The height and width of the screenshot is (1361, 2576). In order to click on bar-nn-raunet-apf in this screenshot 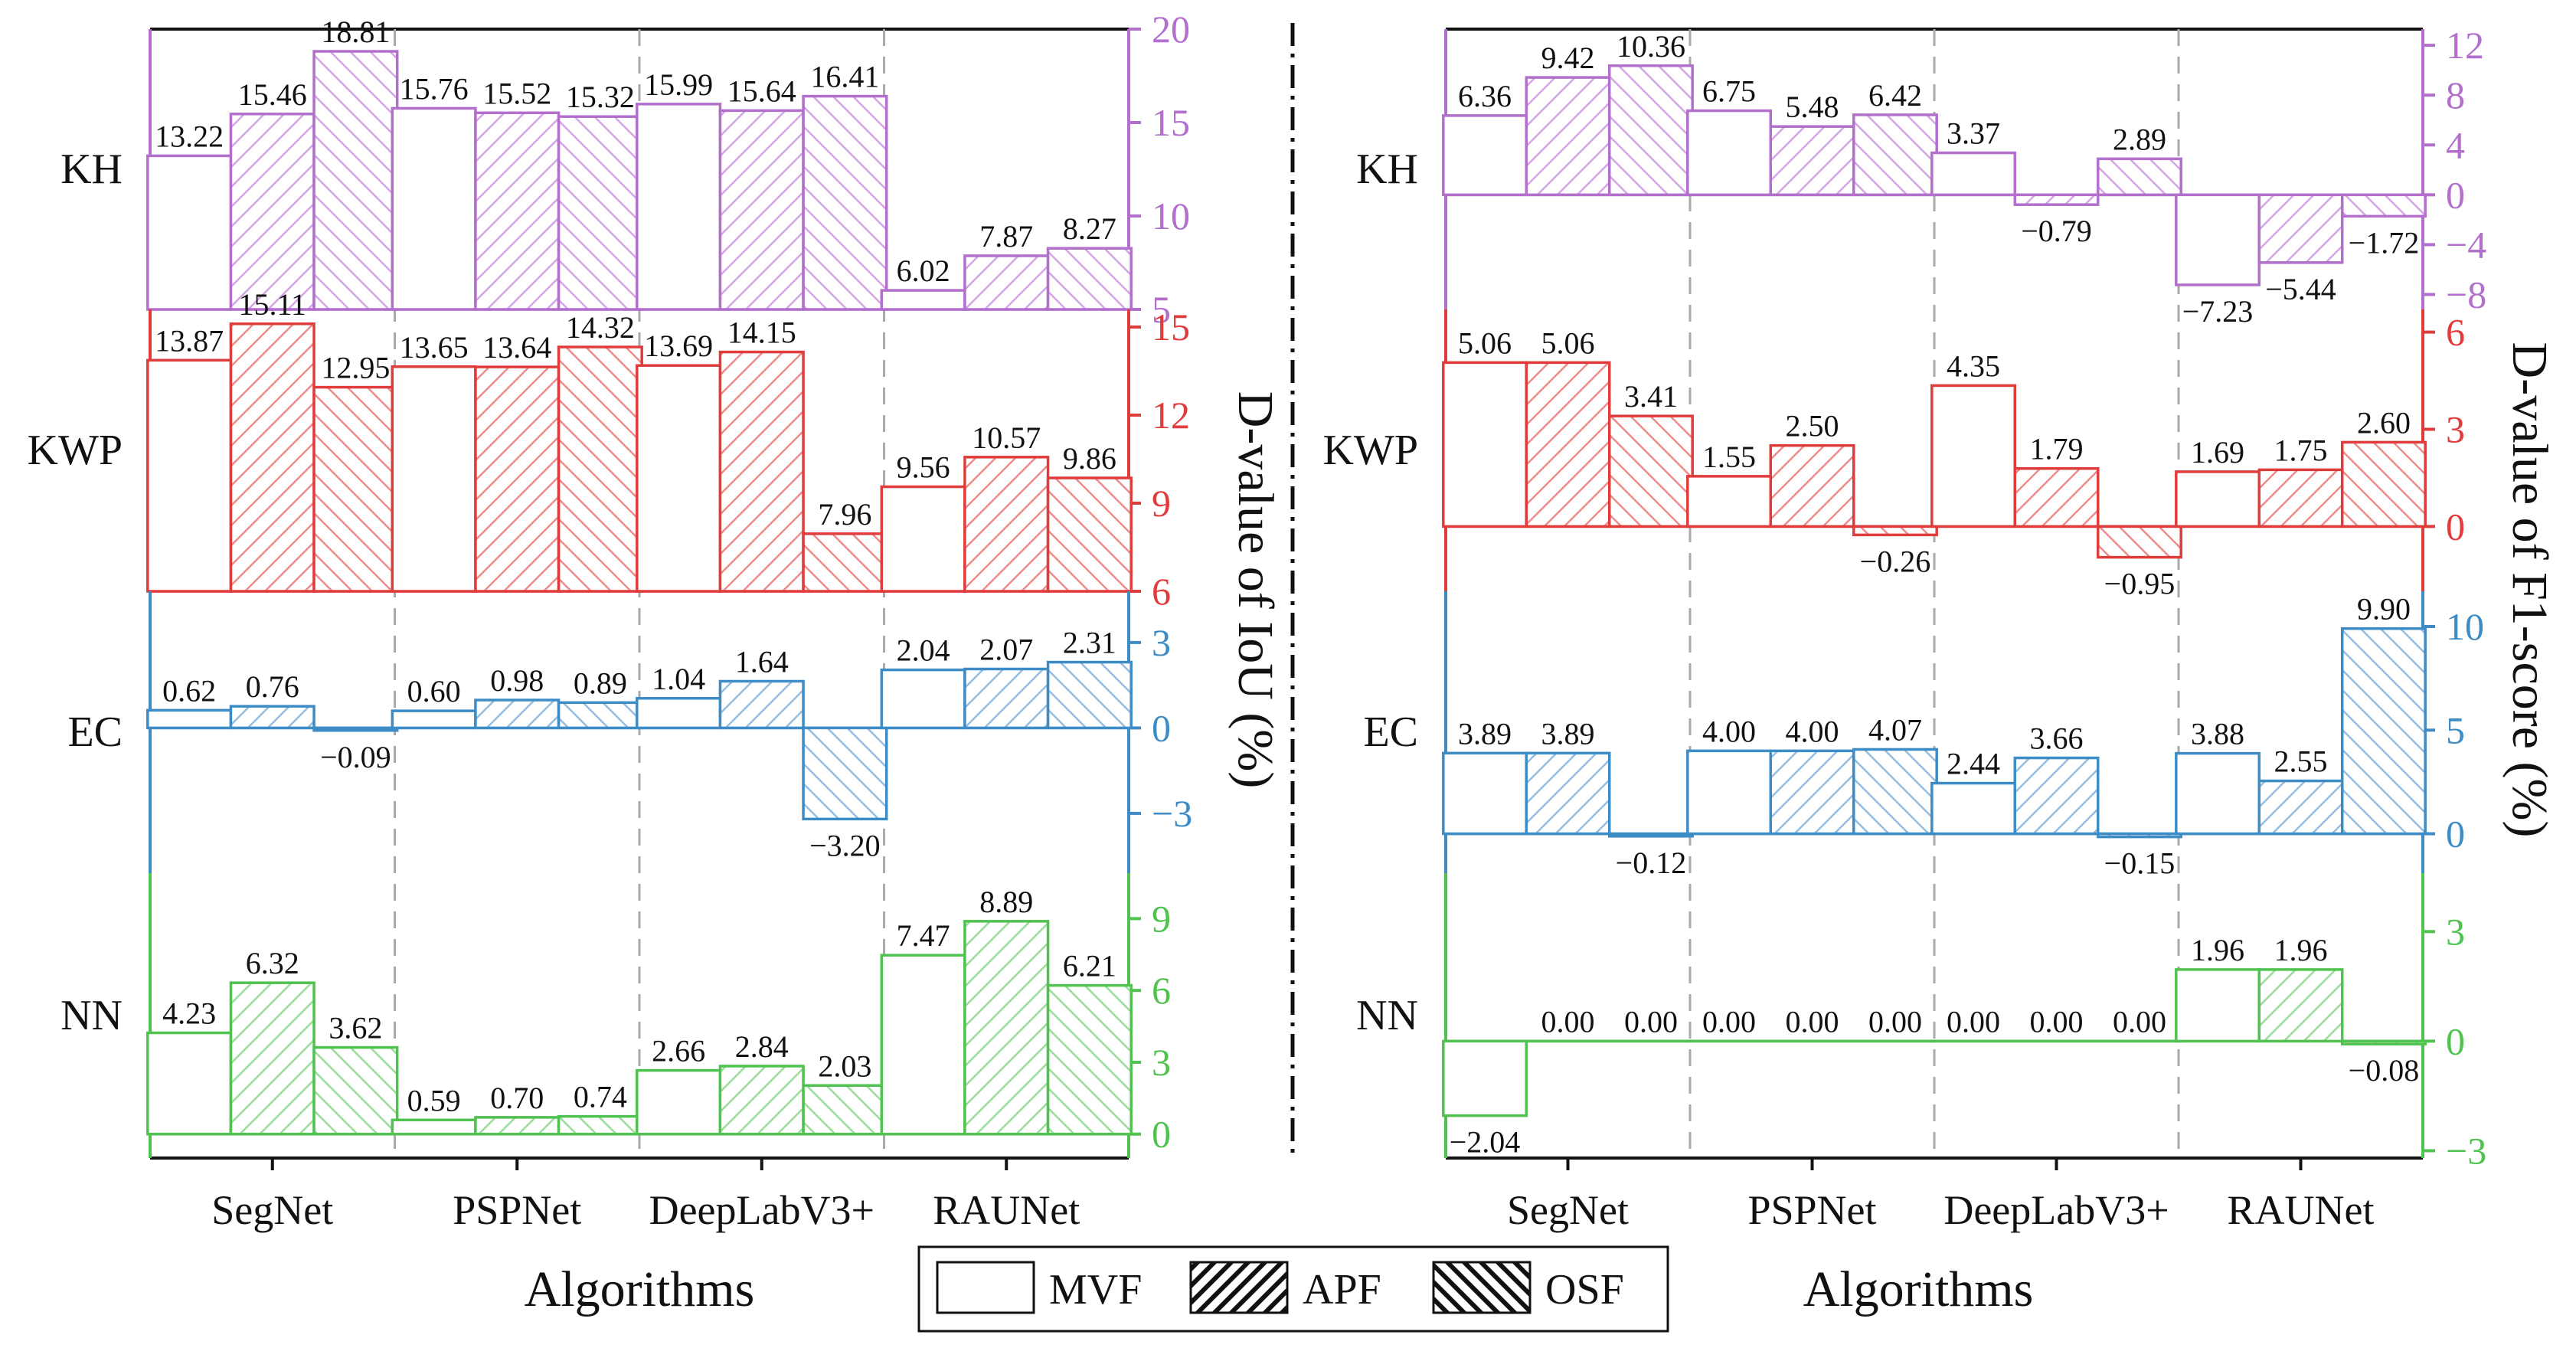, I will do `click(2300, 1005)`.